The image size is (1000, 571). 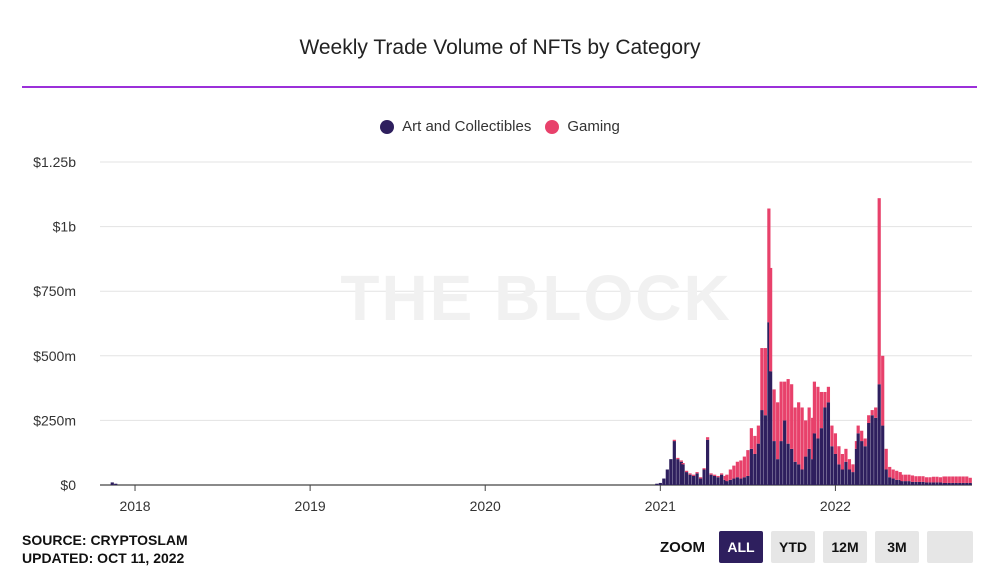 I want to click on source-note: SOURCE: CRYPTOSLAM, so click(x=105, y=540).